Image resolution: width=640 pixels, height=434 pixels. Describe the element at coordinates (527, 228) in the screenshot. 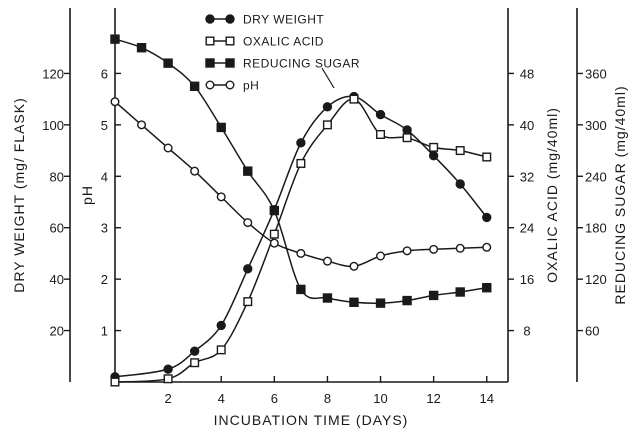

I see `oxalic-acid-tick-label: 24` at that location.